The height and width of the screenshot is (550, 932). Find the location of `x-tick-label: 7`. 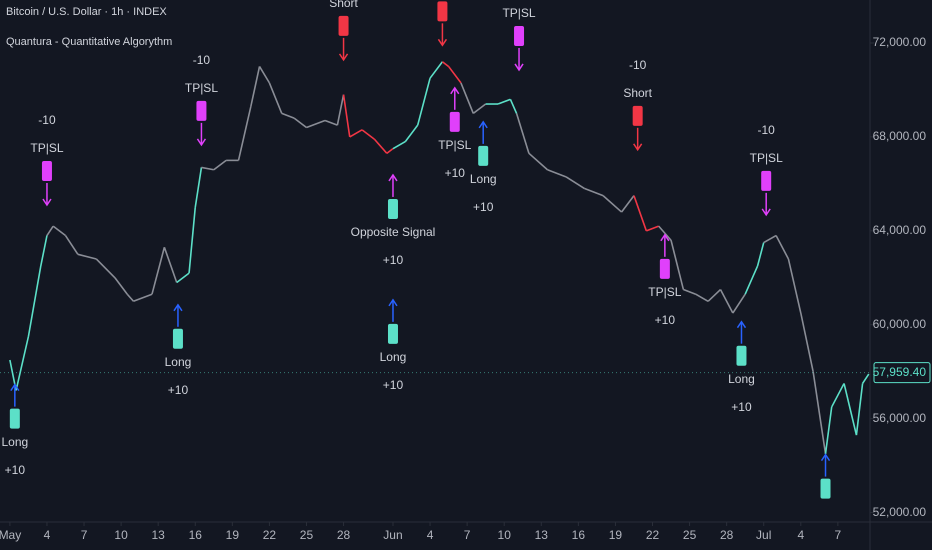

x-tick-label: 7 is located at coordinates (838, 535).